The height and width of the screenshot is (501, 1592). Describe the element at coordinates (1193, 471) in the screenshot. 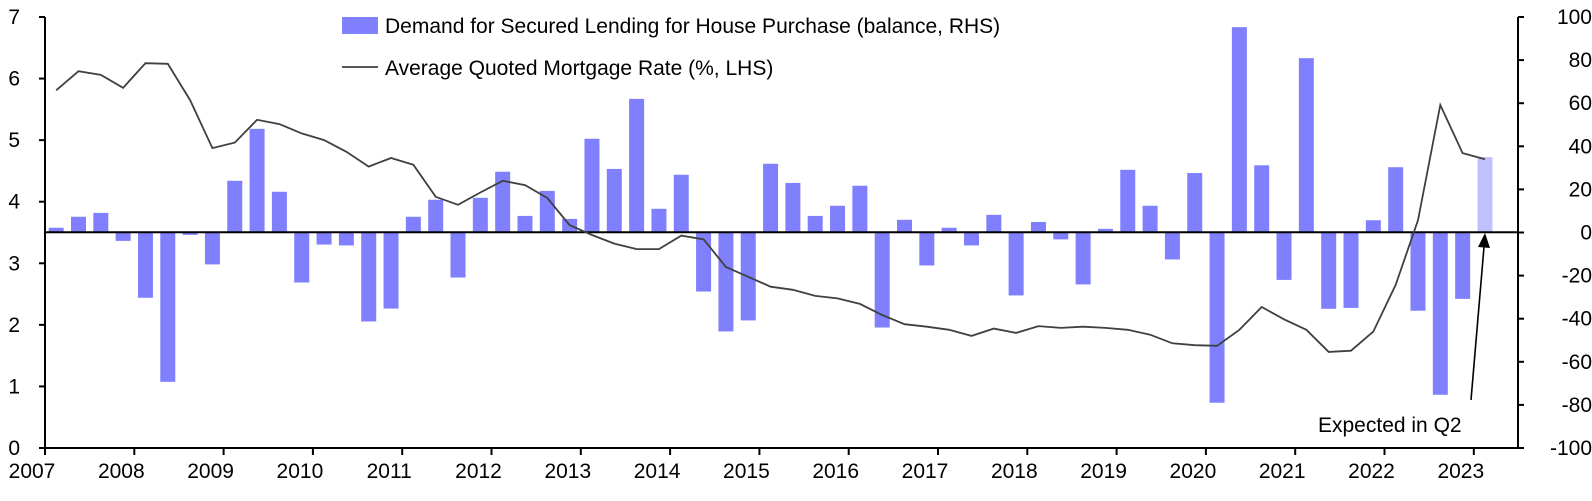

I see `x-tick-label: 2020` at that location.